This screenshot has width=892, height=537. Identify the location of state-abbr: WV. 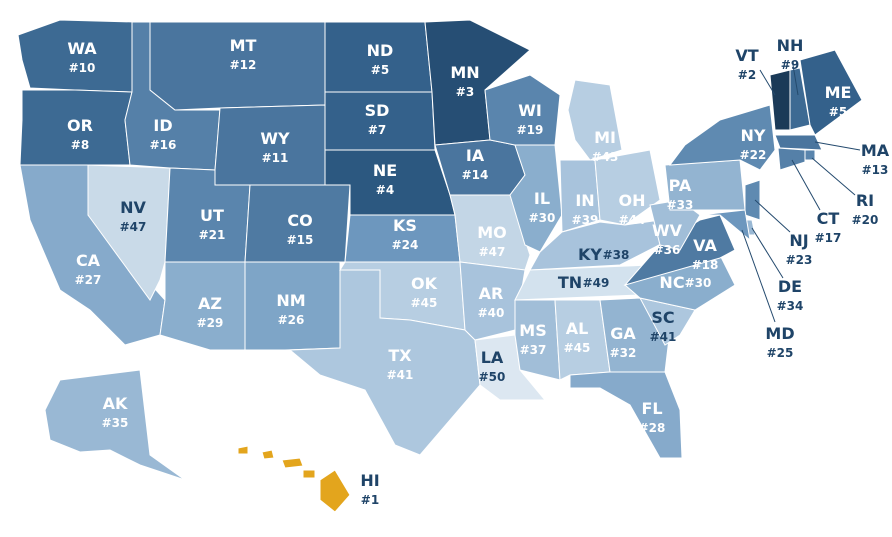
(667, 230).